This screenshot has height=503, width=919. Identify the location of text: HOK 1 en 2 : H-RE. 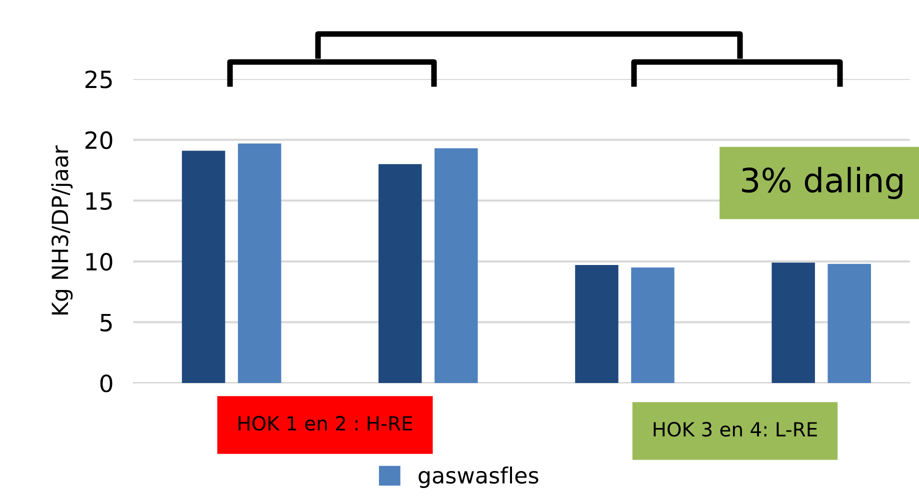
(325, 423).